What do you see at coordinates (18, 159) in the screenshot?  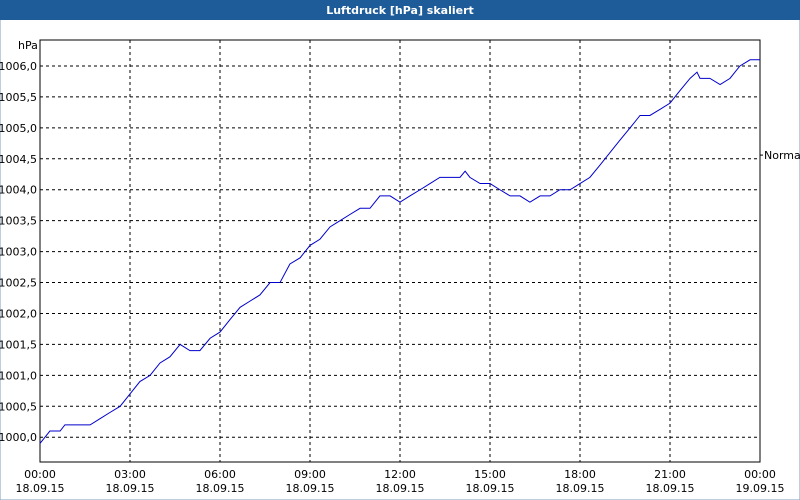 I see `y-tick-label: 1004,5` at bounding box center [18, 159].